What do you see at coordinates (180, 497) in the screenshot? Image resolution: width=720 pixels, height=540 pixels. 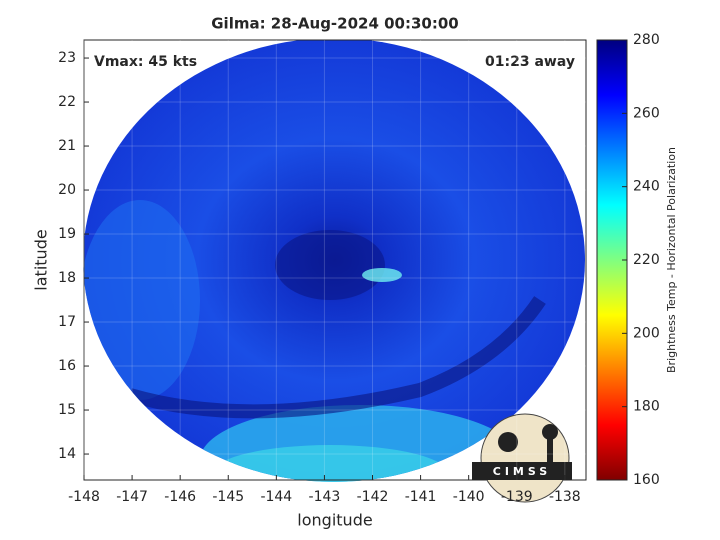 I see `x-tick-label: -146` at bounding box center [180, 497].